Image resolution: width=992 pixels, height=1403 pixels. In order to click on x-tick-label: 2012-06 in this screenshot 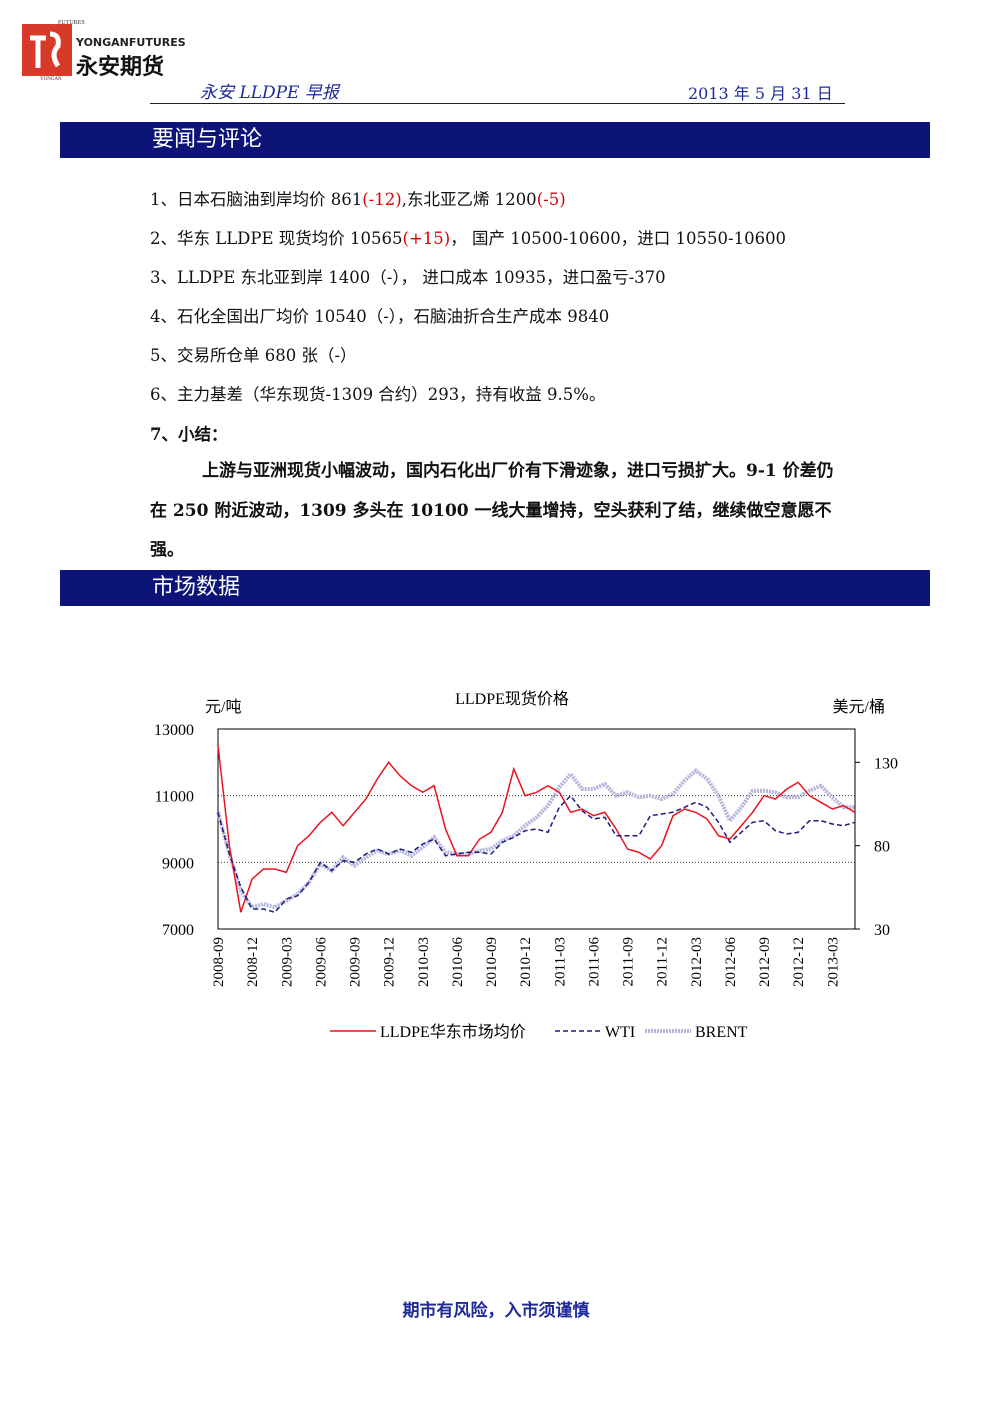, I will do `click(731, 962)`.